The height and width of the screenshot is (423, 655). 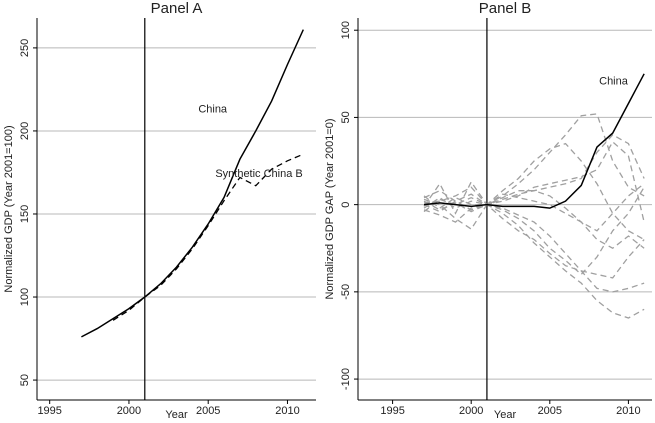 What do you see at coordinates (505, 8) in the screenshot?
I see `panel-title: Panel B` at bounding box center [505, 8].